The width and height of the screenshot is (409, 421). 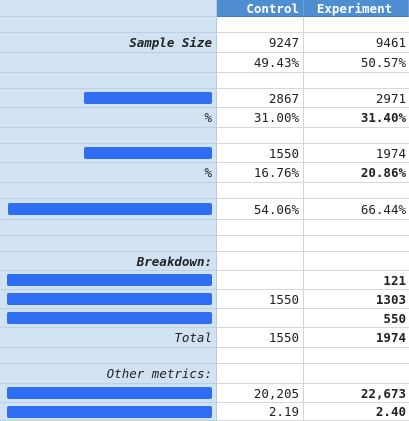 I want to click on sample-size-row: Sample Size 9247 9461, so click(x=204, y=43).